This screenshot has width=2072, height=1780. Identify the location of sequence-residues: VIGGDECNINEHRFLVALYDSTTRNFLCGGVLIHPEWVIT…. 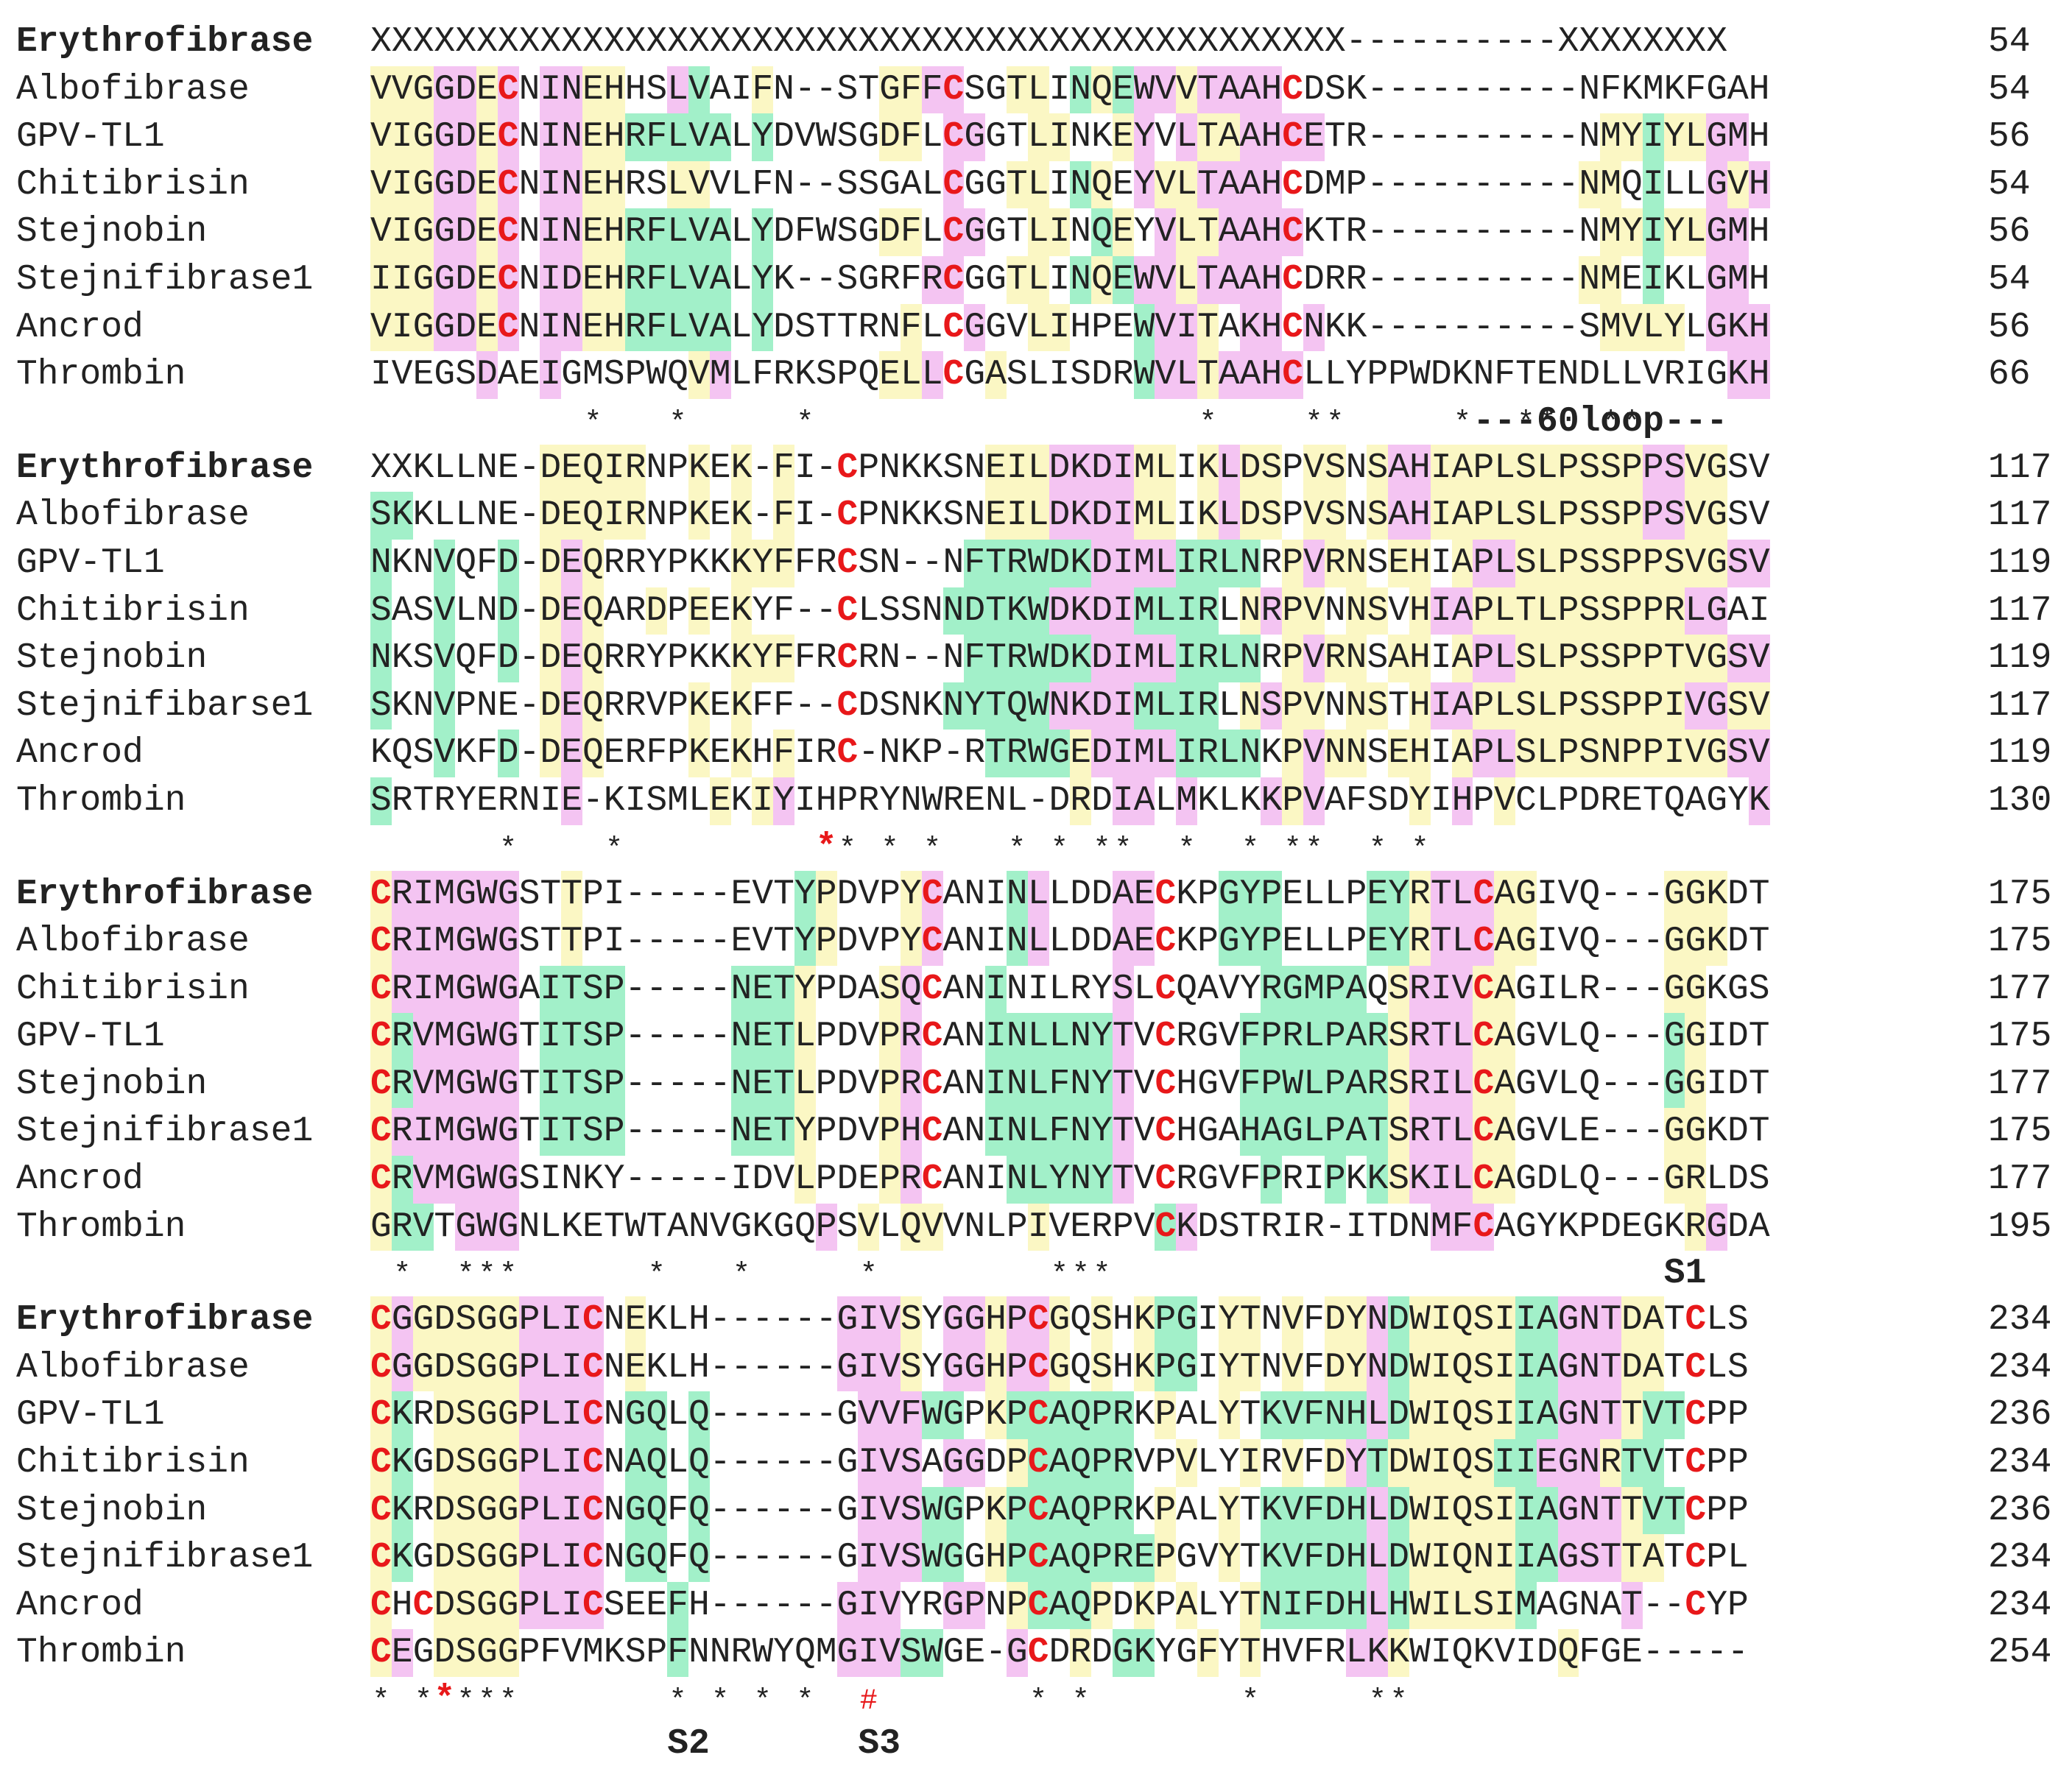
(1070, 327).